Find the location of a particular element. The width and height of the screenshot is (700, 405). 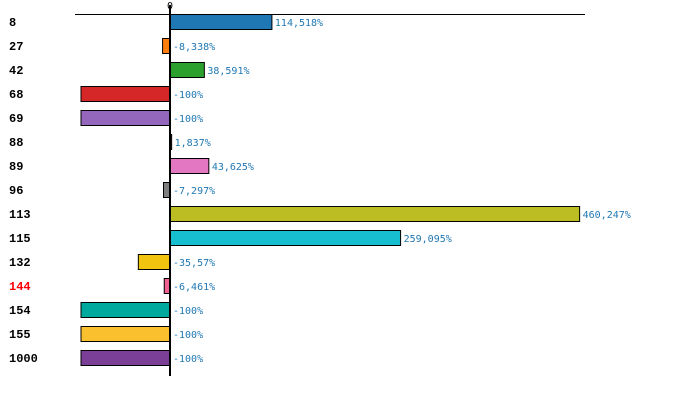

category-label-132: 132 is located at coordinates (20, 263).